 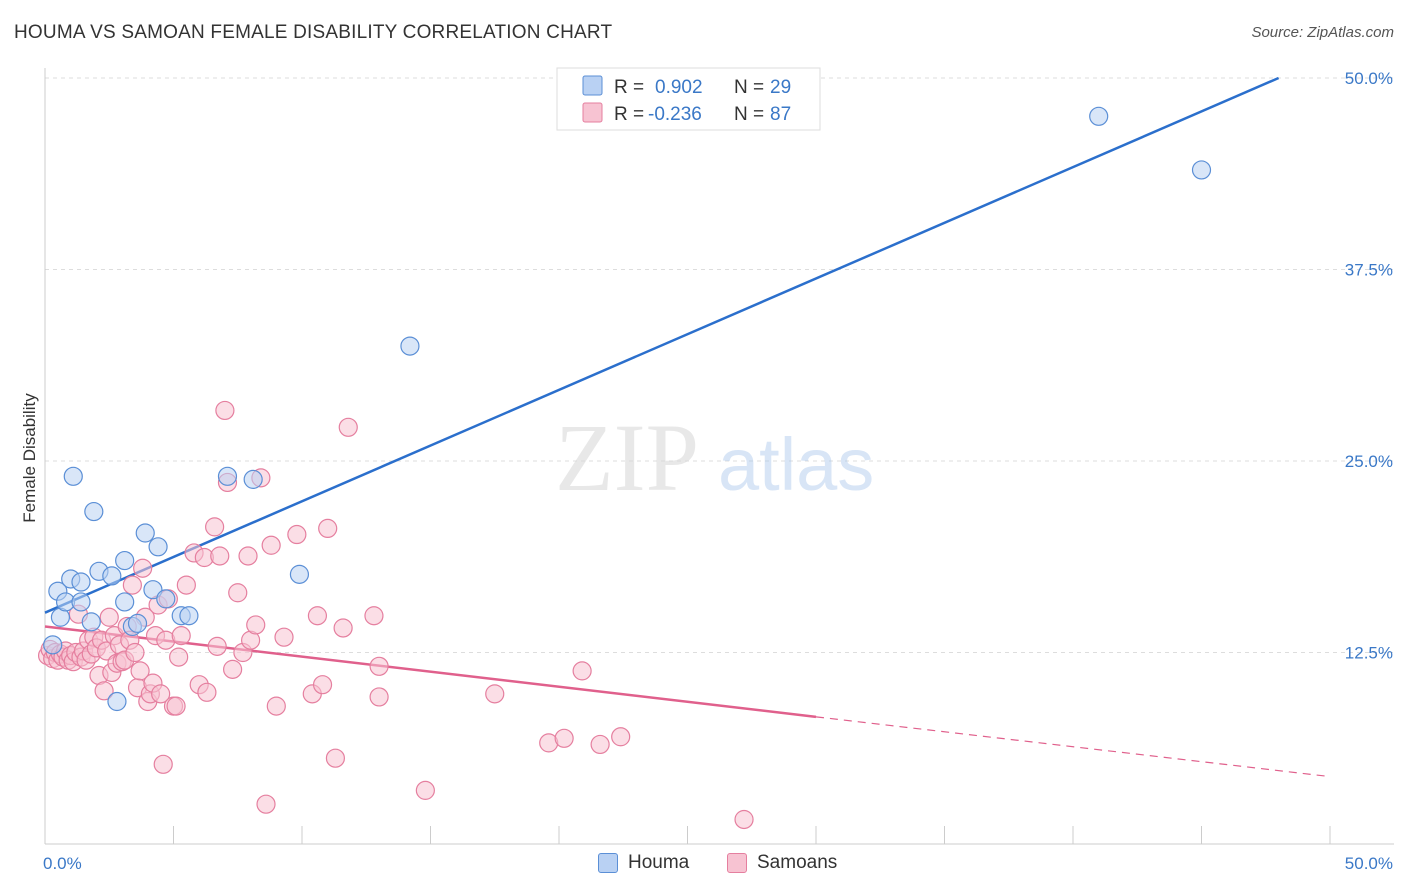 I want to click on y-tick-label-0: 12.5%, so click(x=1369, y=653).